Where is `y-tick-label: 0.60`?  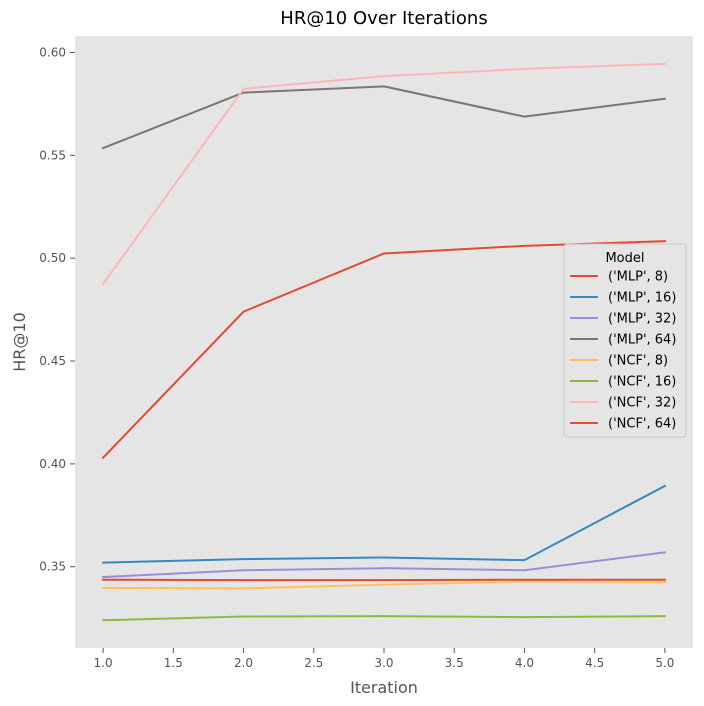
y-tick-label: 0.60 is located at coordinates (52, 52).